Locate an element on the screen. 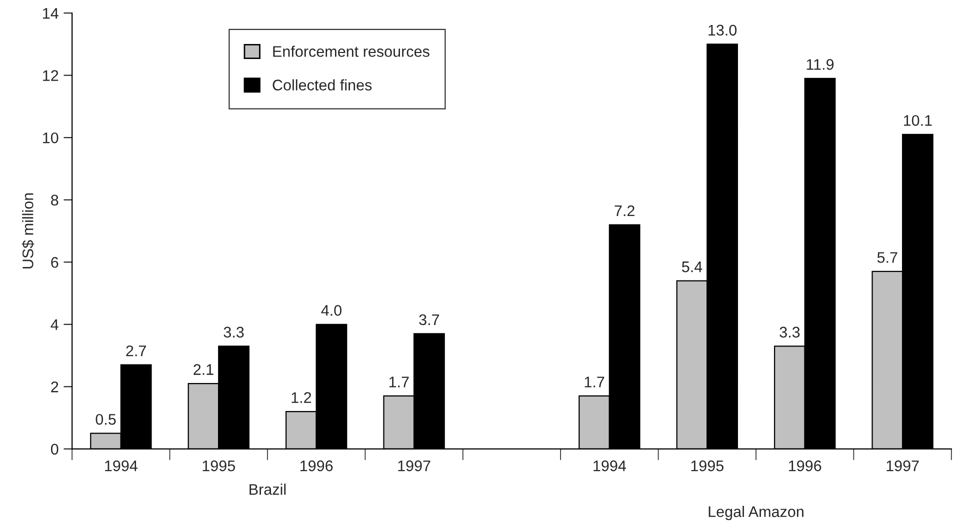 This screenshot has width=961, height=522. y-tick-label: 2 is located at coordinates (54, 387).